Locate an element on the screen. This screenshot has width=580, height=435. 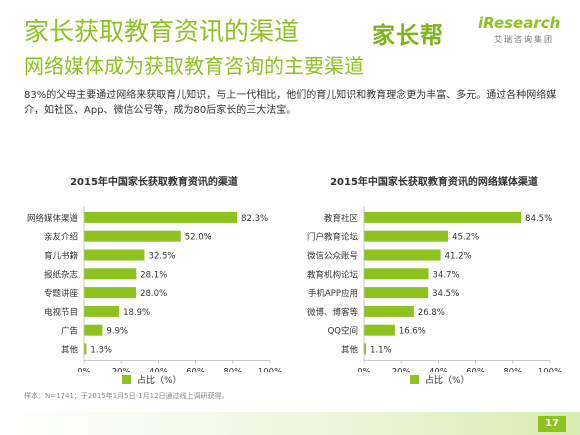
data-label: 16.6% is located at coordinates (412, 332).